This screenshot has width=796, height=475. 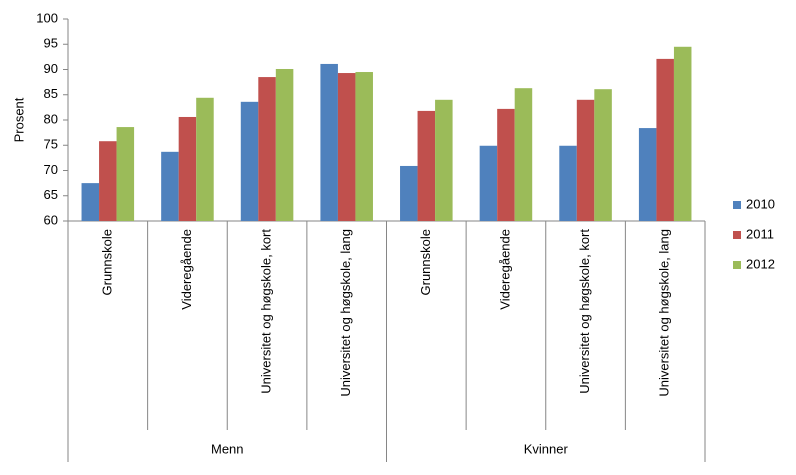 I want to click on y-tick-label: 70, so click(x=51, y=169).